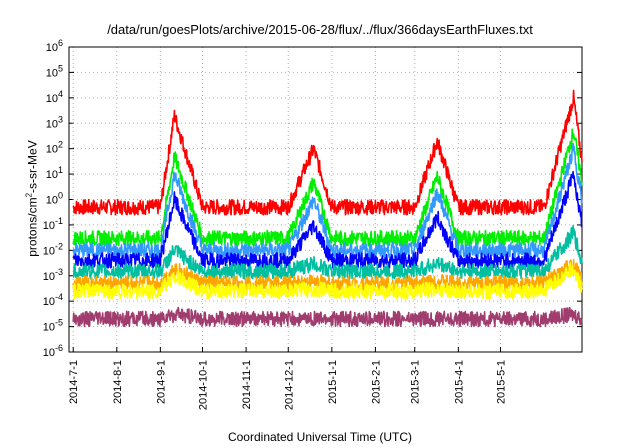  Describe the element at coordinates (161, 382) in the screenshot. I see `x-tick-label: 2014-9-1` at that location.